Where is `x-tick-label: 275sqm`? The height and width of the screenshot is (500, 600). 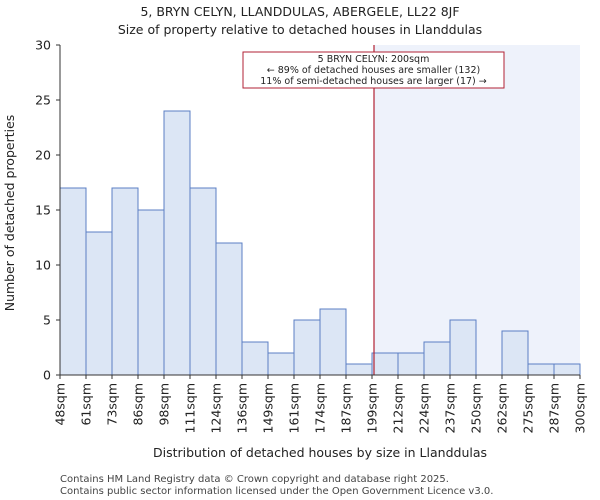
x-tick-label: 275sqm is located at coordinates (528, 408).